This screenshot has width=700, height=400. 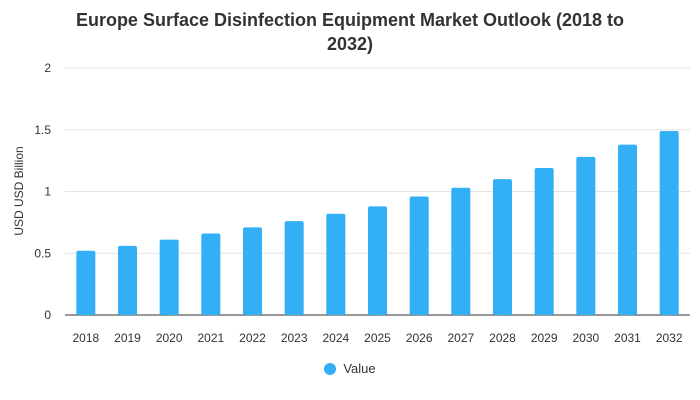 What do you see at coordinates (211, 274) in the screenshot?
I see `bar-2021` at bounding box center [211, 274].